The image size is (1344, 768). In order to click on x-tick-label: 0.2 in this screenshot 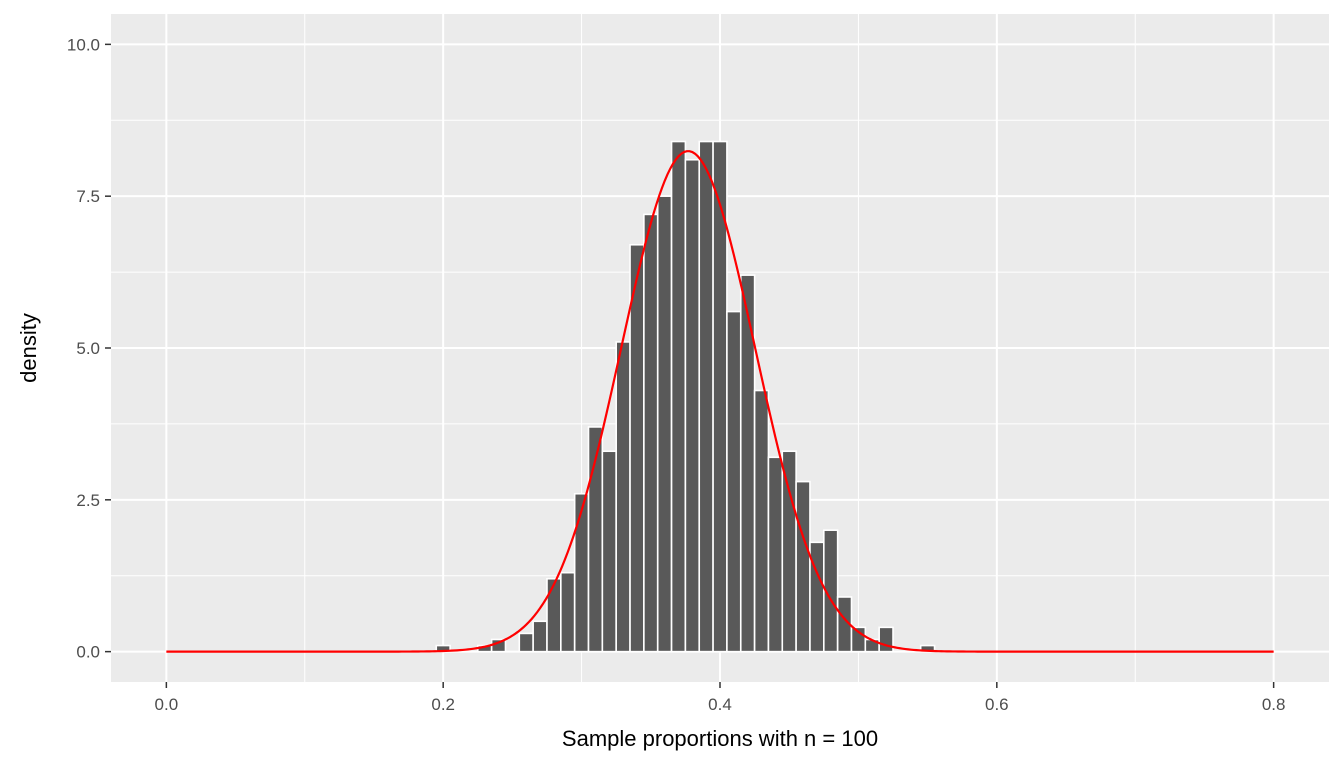, I will do `click(443, 704)`.